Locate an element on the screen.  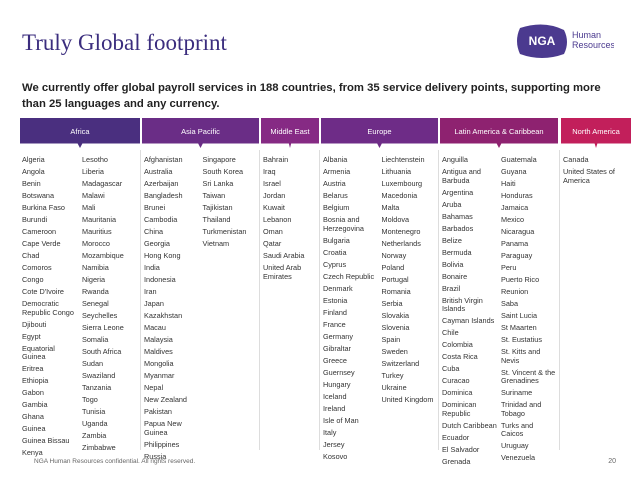
country: South Korea is located at coordinates (223, 171).